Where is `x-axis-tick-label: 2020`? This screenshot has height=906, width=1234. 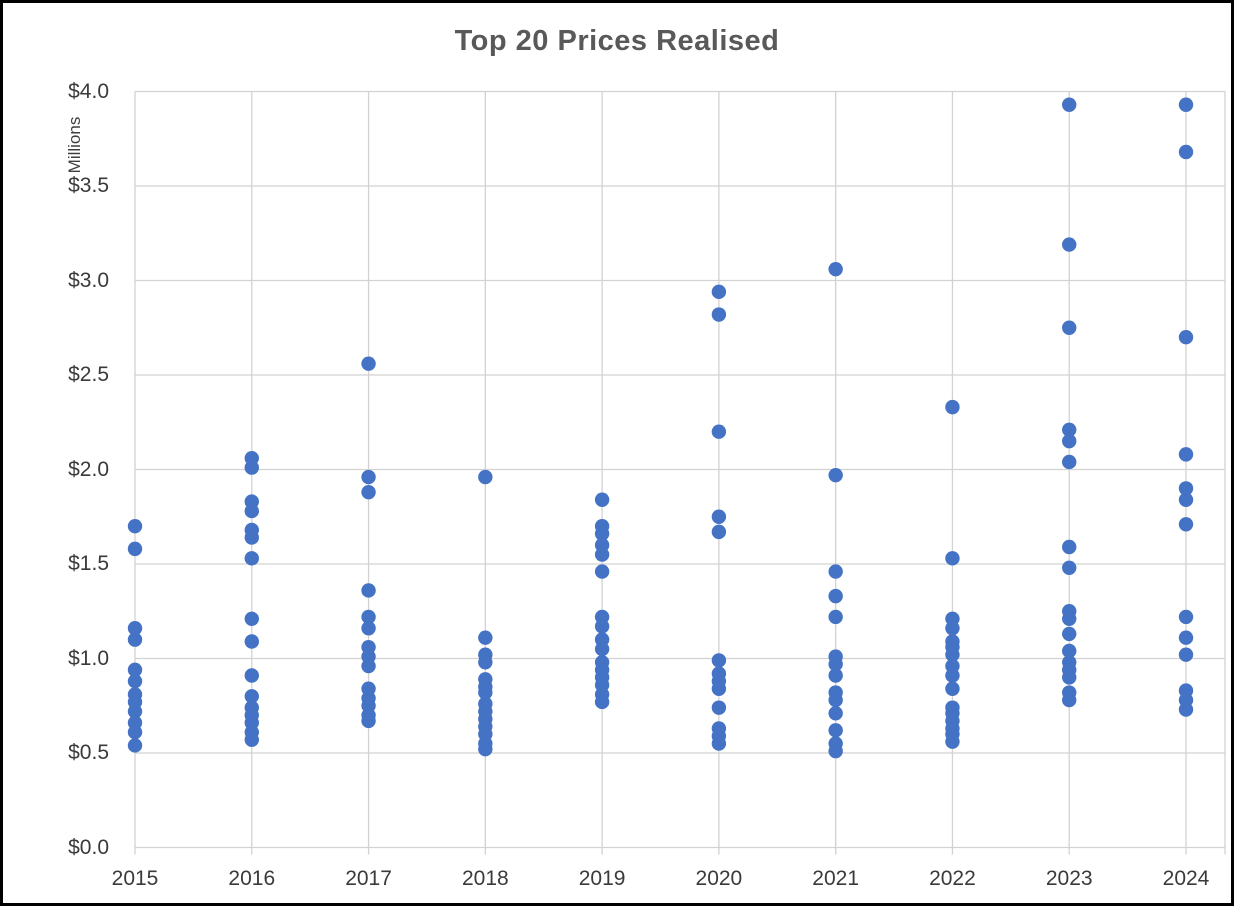
x-axis-tick-label: 2020 is located at coordinates (719, 878).